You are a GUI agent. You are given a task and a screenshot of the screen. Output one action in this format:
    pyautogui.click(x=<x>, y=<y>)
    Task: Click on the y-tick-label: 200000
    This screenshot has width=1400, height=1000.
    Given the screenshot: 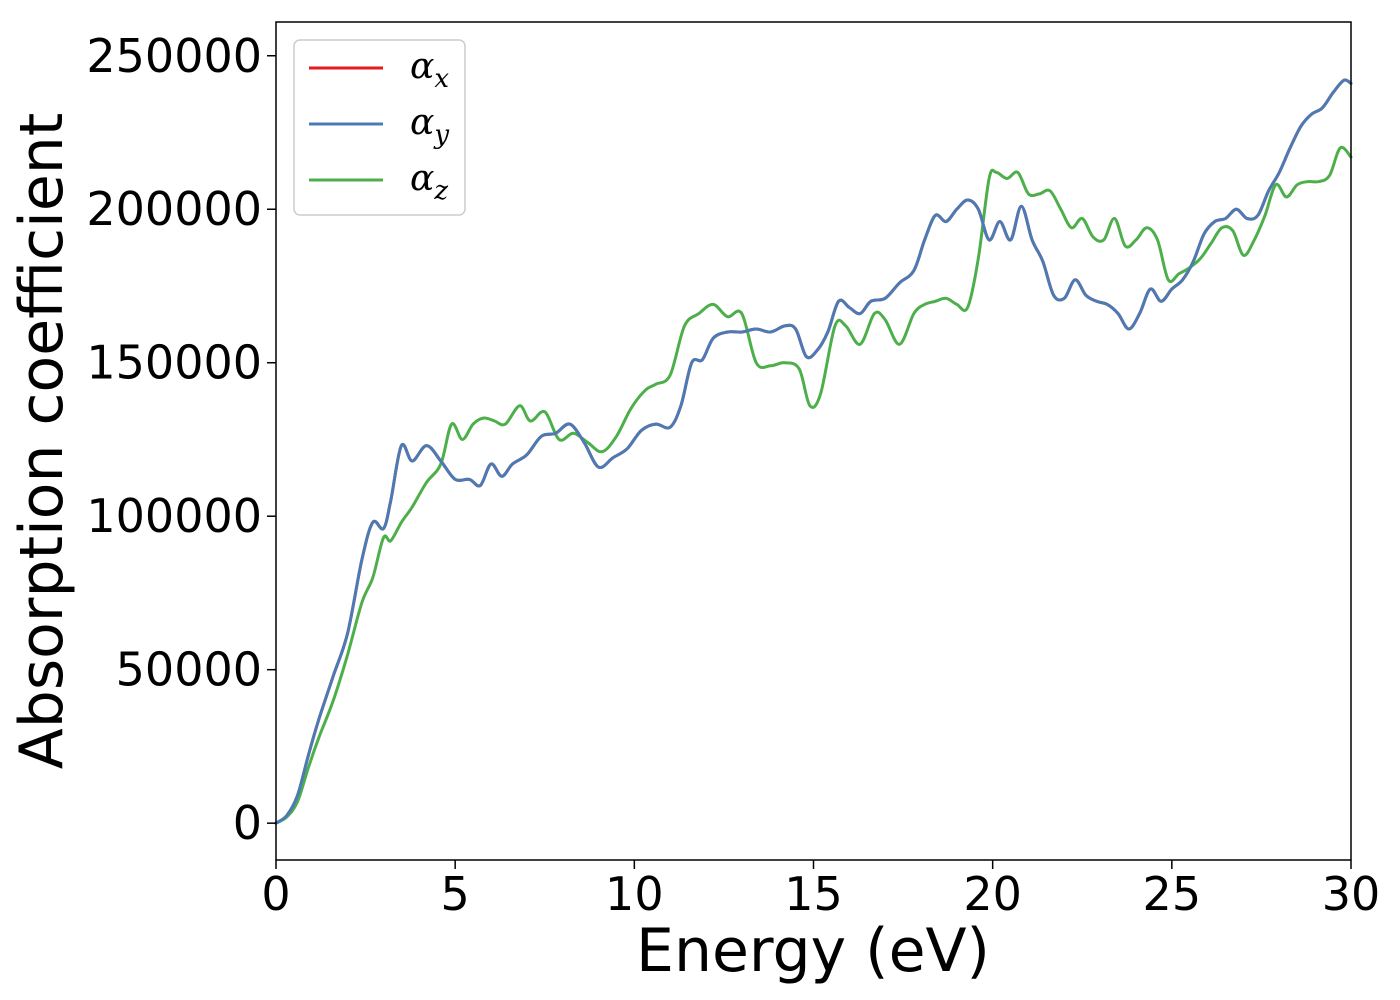 What is the action you would take?
    pyautogui.click(x=174, y=209)
    